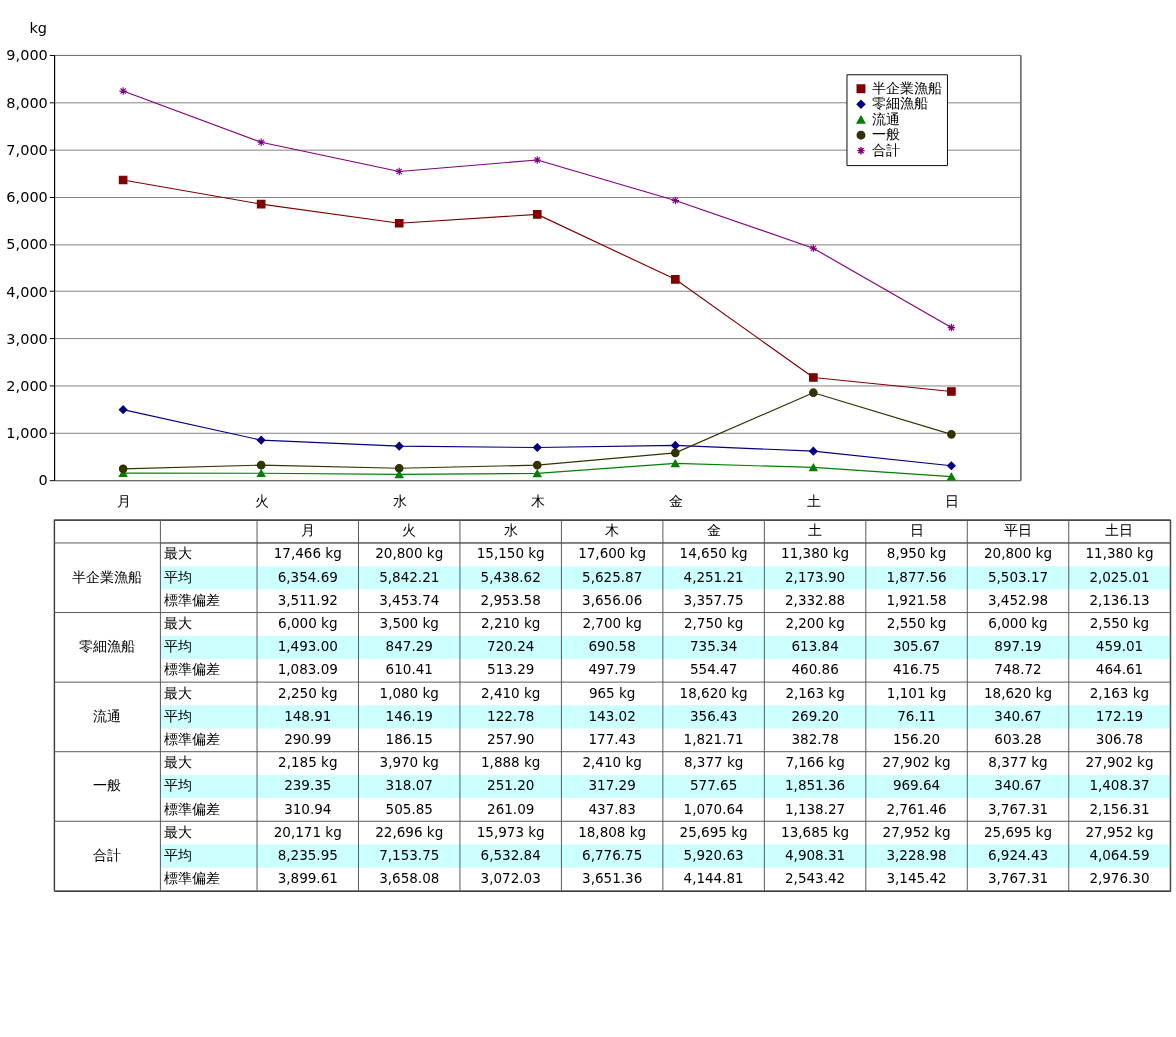 Image resolution: width=1176 pixels, height=1037 pixels. Describe the element at coordinates (307, 530) in the screenshot. I see `category-label: 月` at that location.